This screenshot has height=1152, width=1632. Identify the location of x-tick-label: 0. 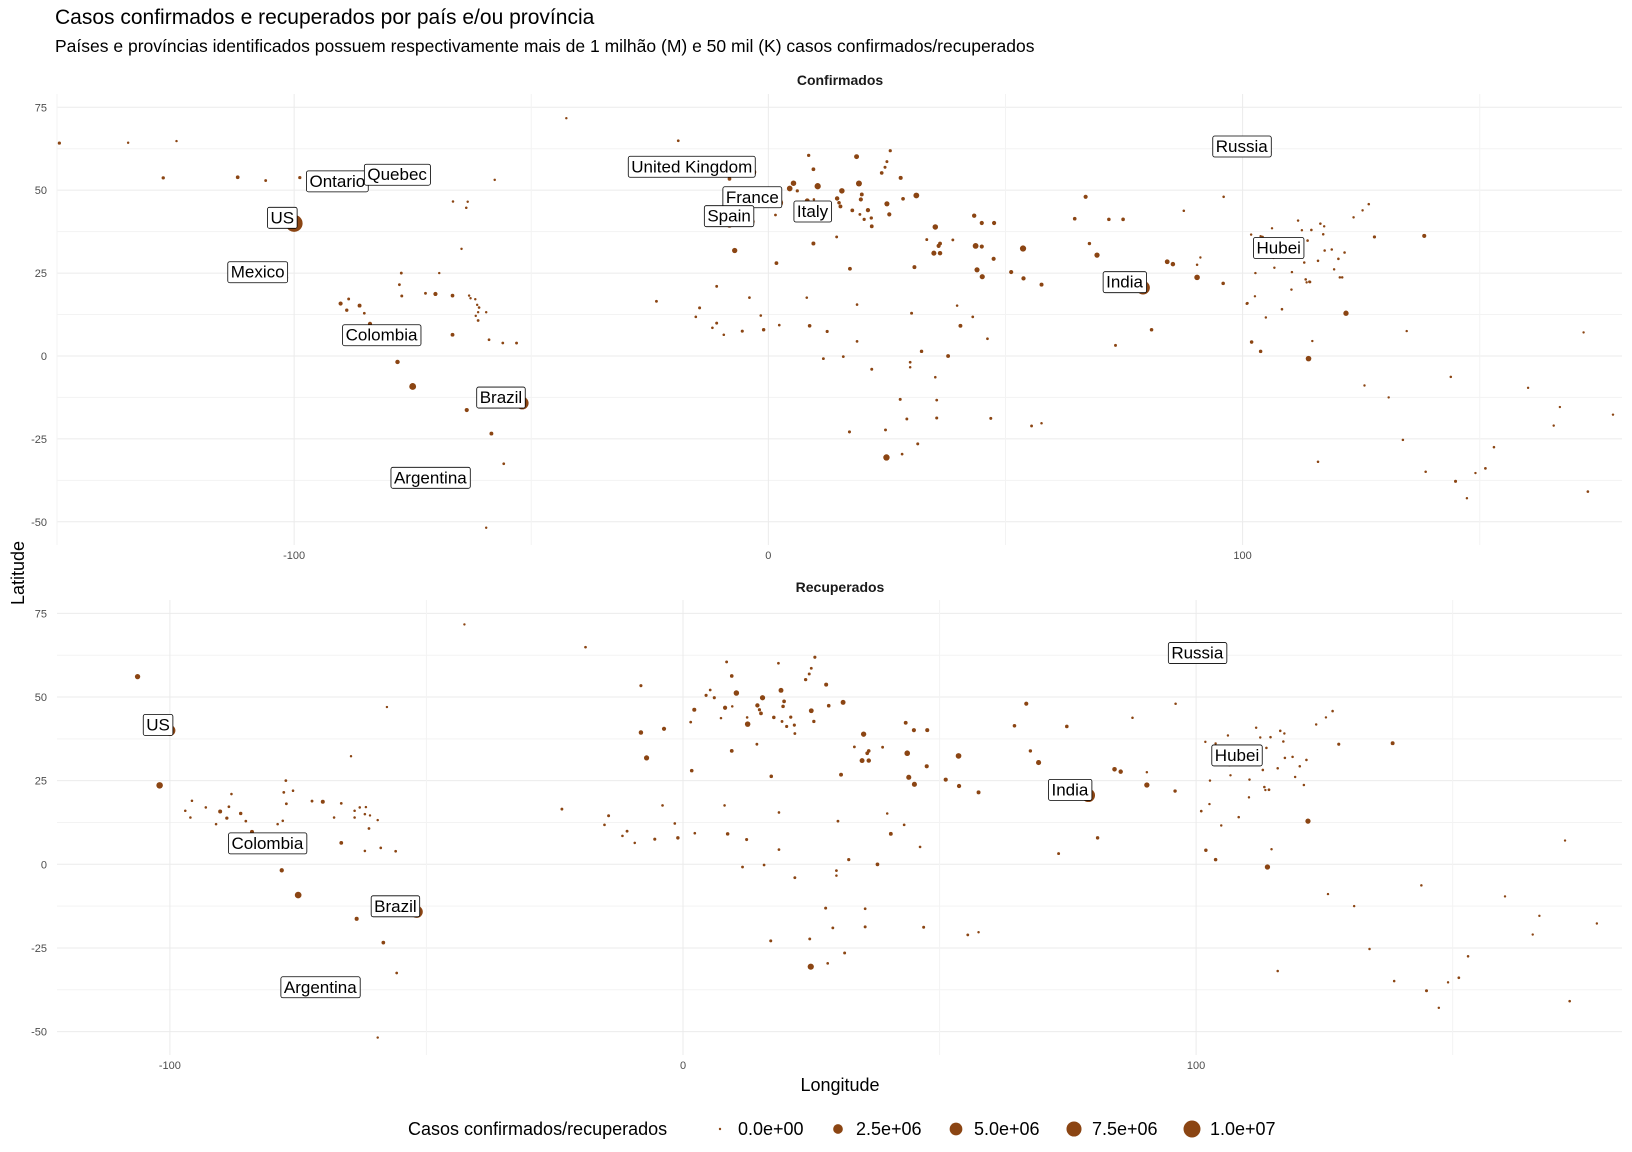
(768, 556).